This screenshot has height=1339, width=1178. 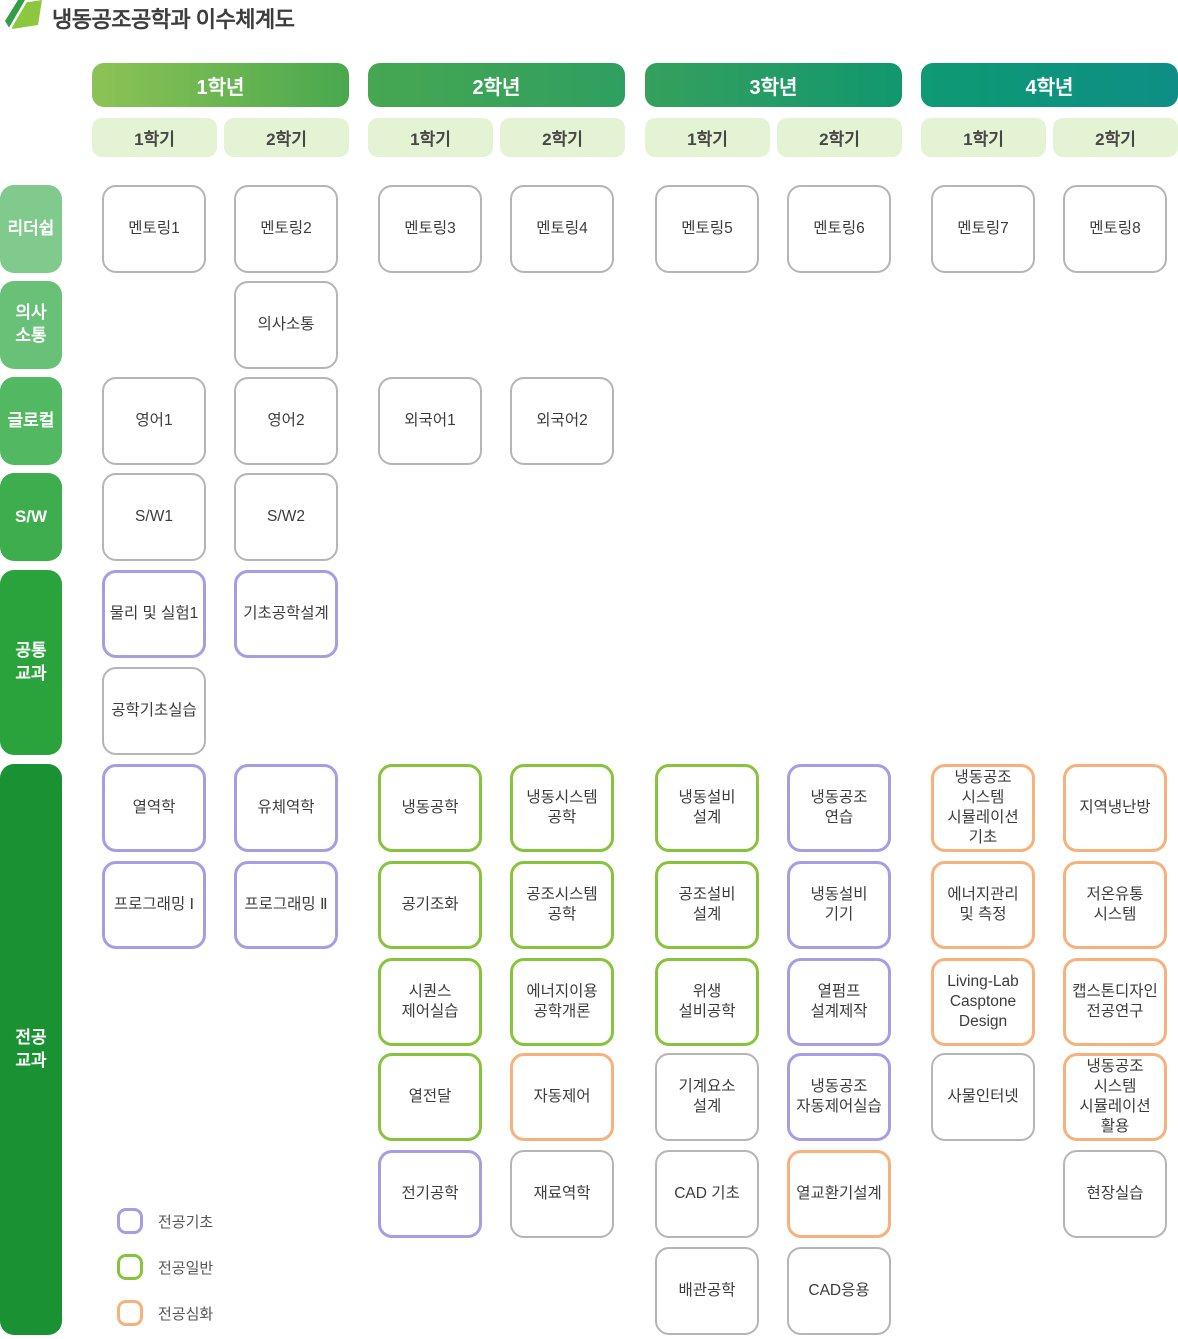 I want to click on course-box: 멘토링3, so click(x=430, y=229).